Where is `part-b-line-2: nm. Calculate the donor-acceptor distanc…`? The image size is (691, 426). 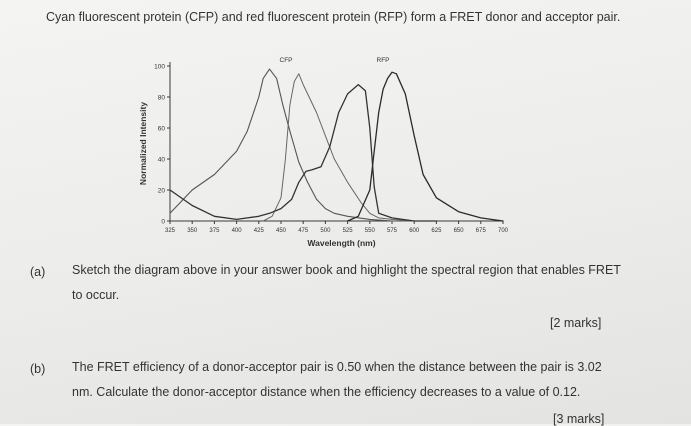
part-b-line-2: nm. Calculate the donor-acceptor distanc… is located at coordinates (326, 392).